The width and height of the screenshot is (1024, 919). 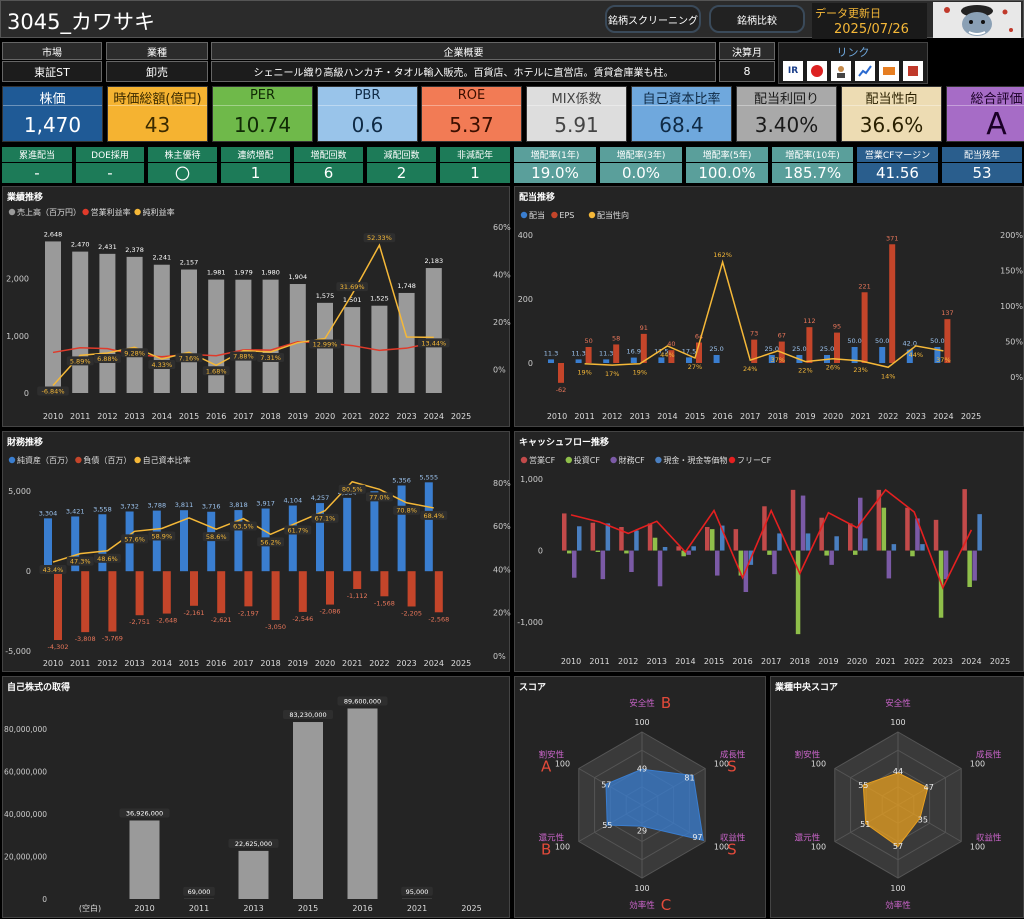 What do you see at coordinates (947, 313) in the screenshot?
I see `eps-value-label: 137` at bounding box center [947, 313].